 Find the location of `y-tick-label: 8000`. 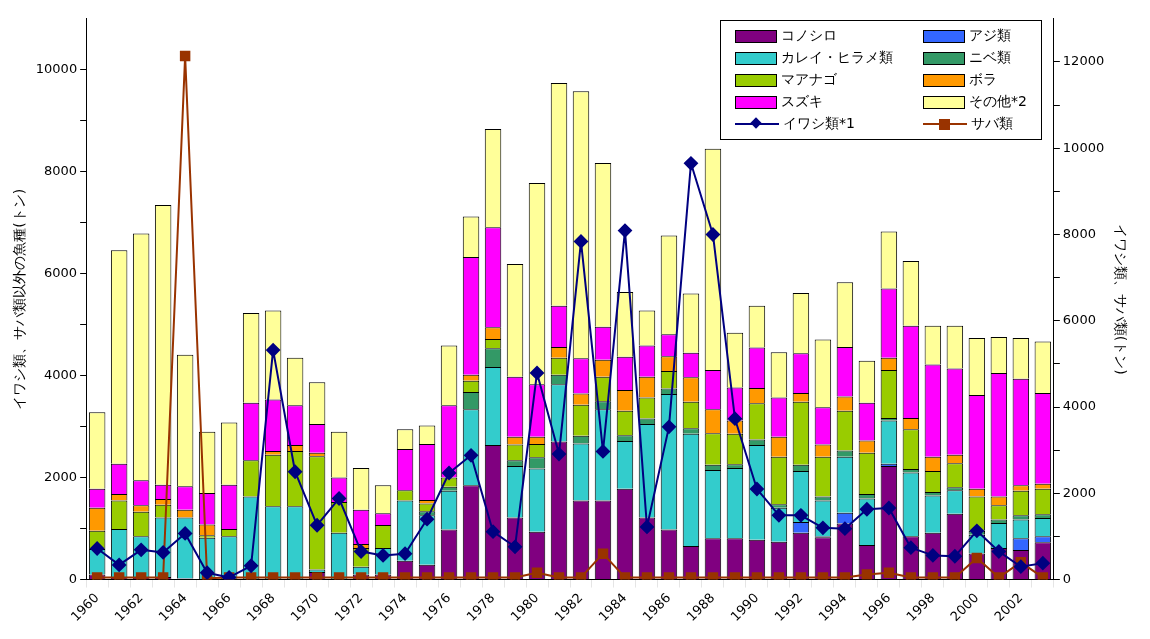

y-tick-label: 8000 is located at coordinates (61, 171).